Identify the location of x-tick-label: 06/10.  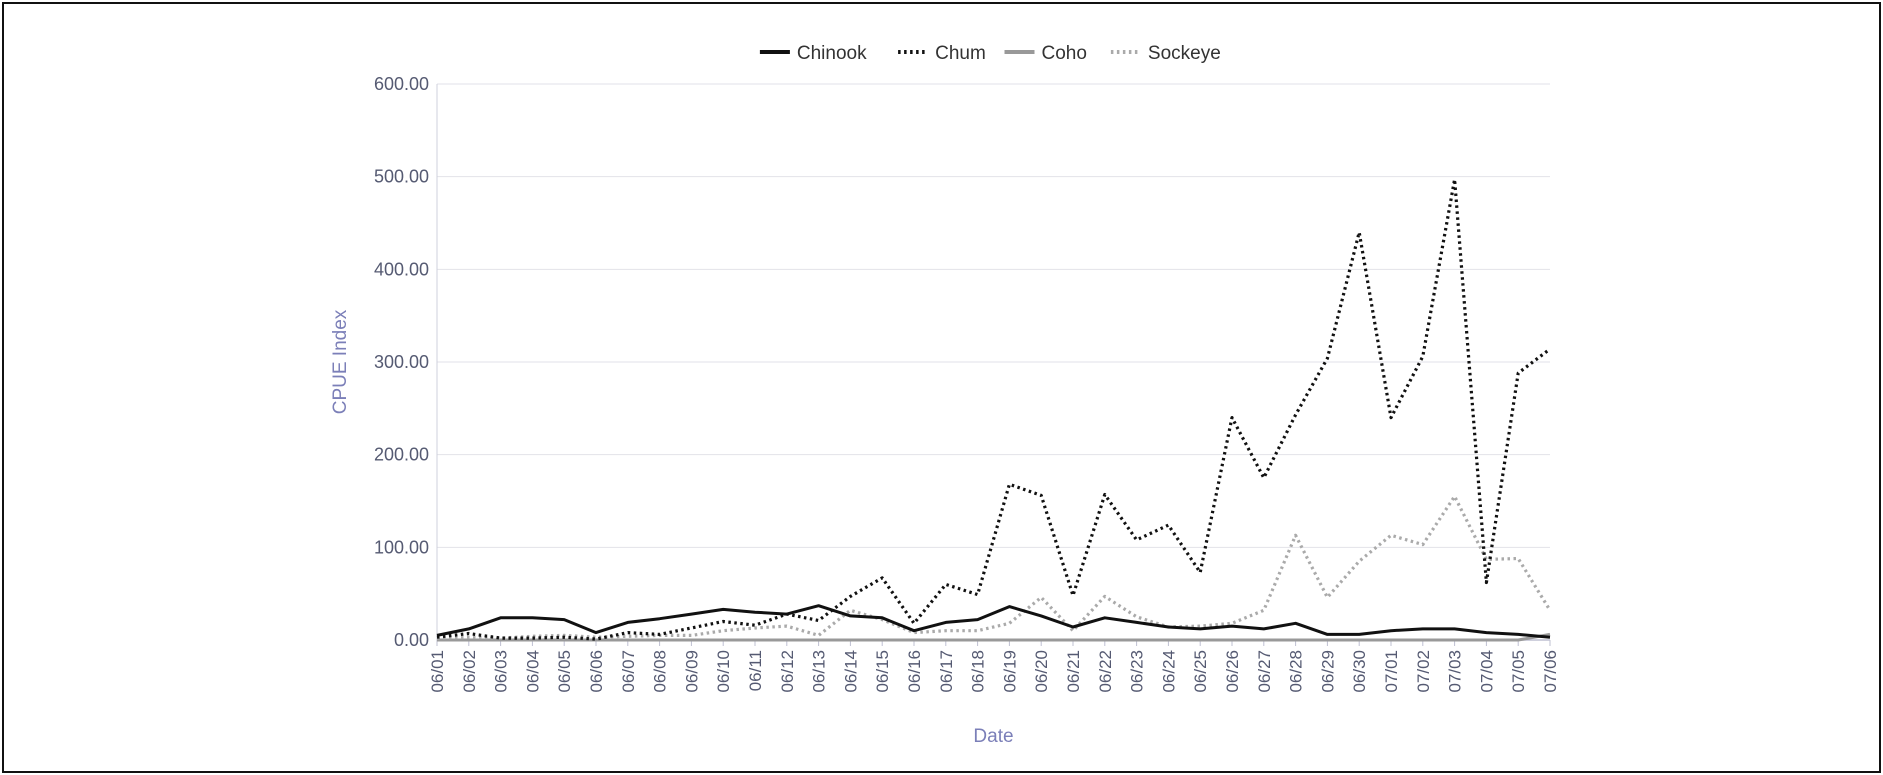
(723, 671).